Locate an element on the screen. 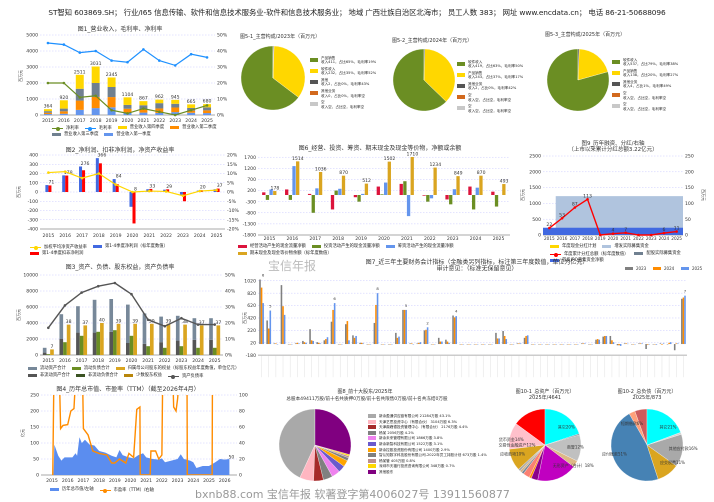  legend-item: 市盈率（TTM）/右轴 is located at coordinates (127, 491).